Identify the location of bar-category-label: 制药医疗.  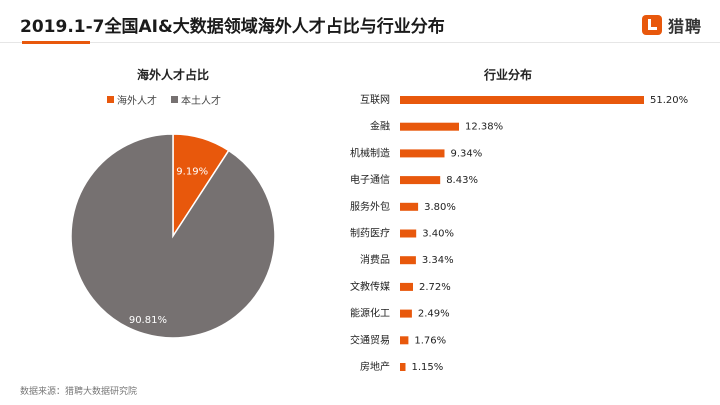
(370, 233).